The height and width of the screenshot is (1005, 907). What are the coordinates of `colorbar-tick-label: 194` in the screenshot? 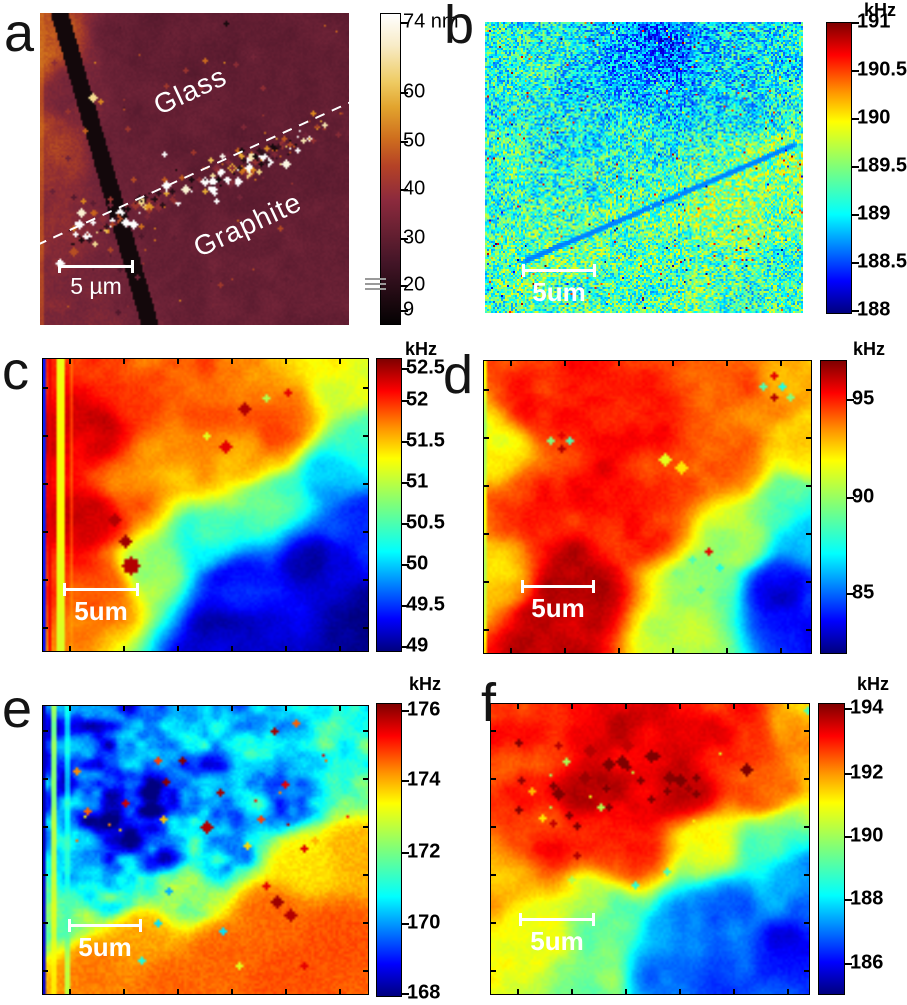 It's located at (867, 707).